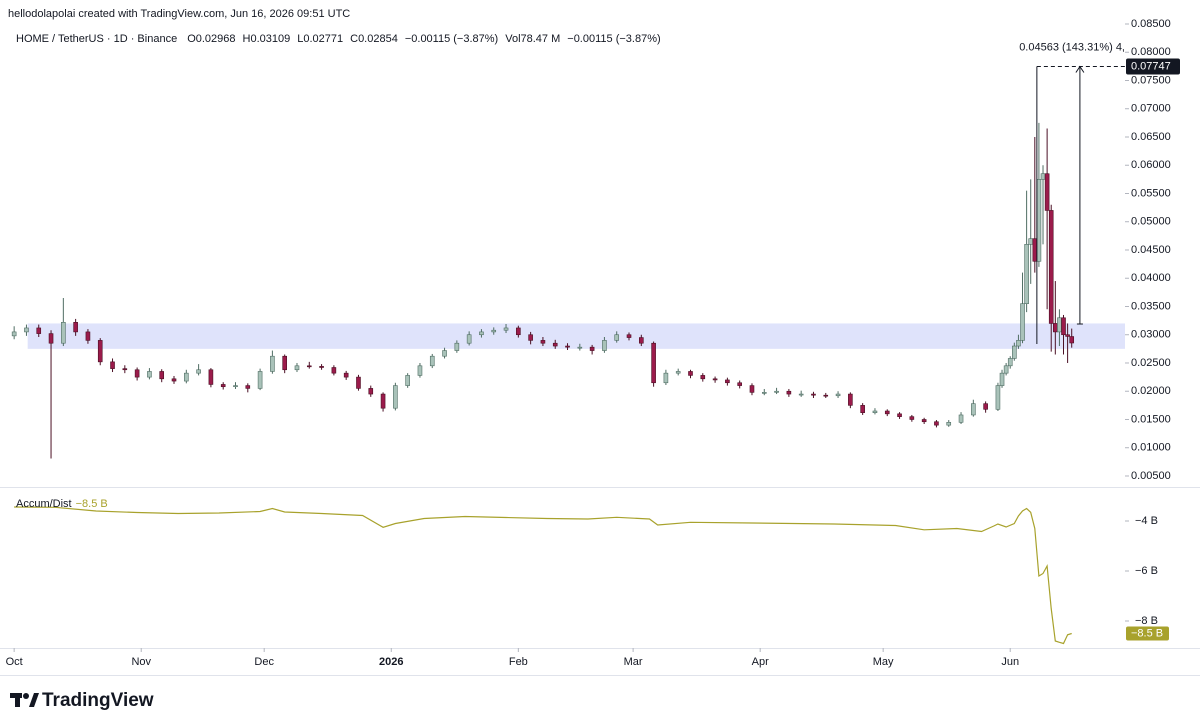  What do you see at coordinates (374, 39) in the screenshot?
I see `legend-value: C0.02854` at bounding box center [374, 39].